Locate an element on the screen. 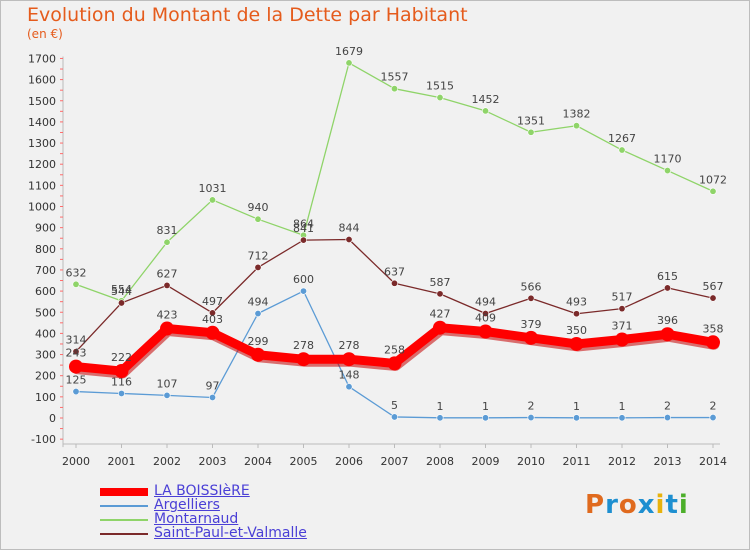 The image size is (750, 550). data-label: 554 is located at coordinates (121, 289).